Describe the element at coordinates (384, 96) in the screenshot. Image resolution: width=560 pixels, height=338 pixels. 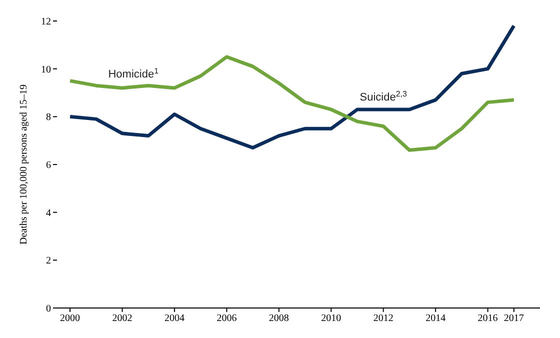
I see `series-label: Suicide$^{2,3}$` at that location.